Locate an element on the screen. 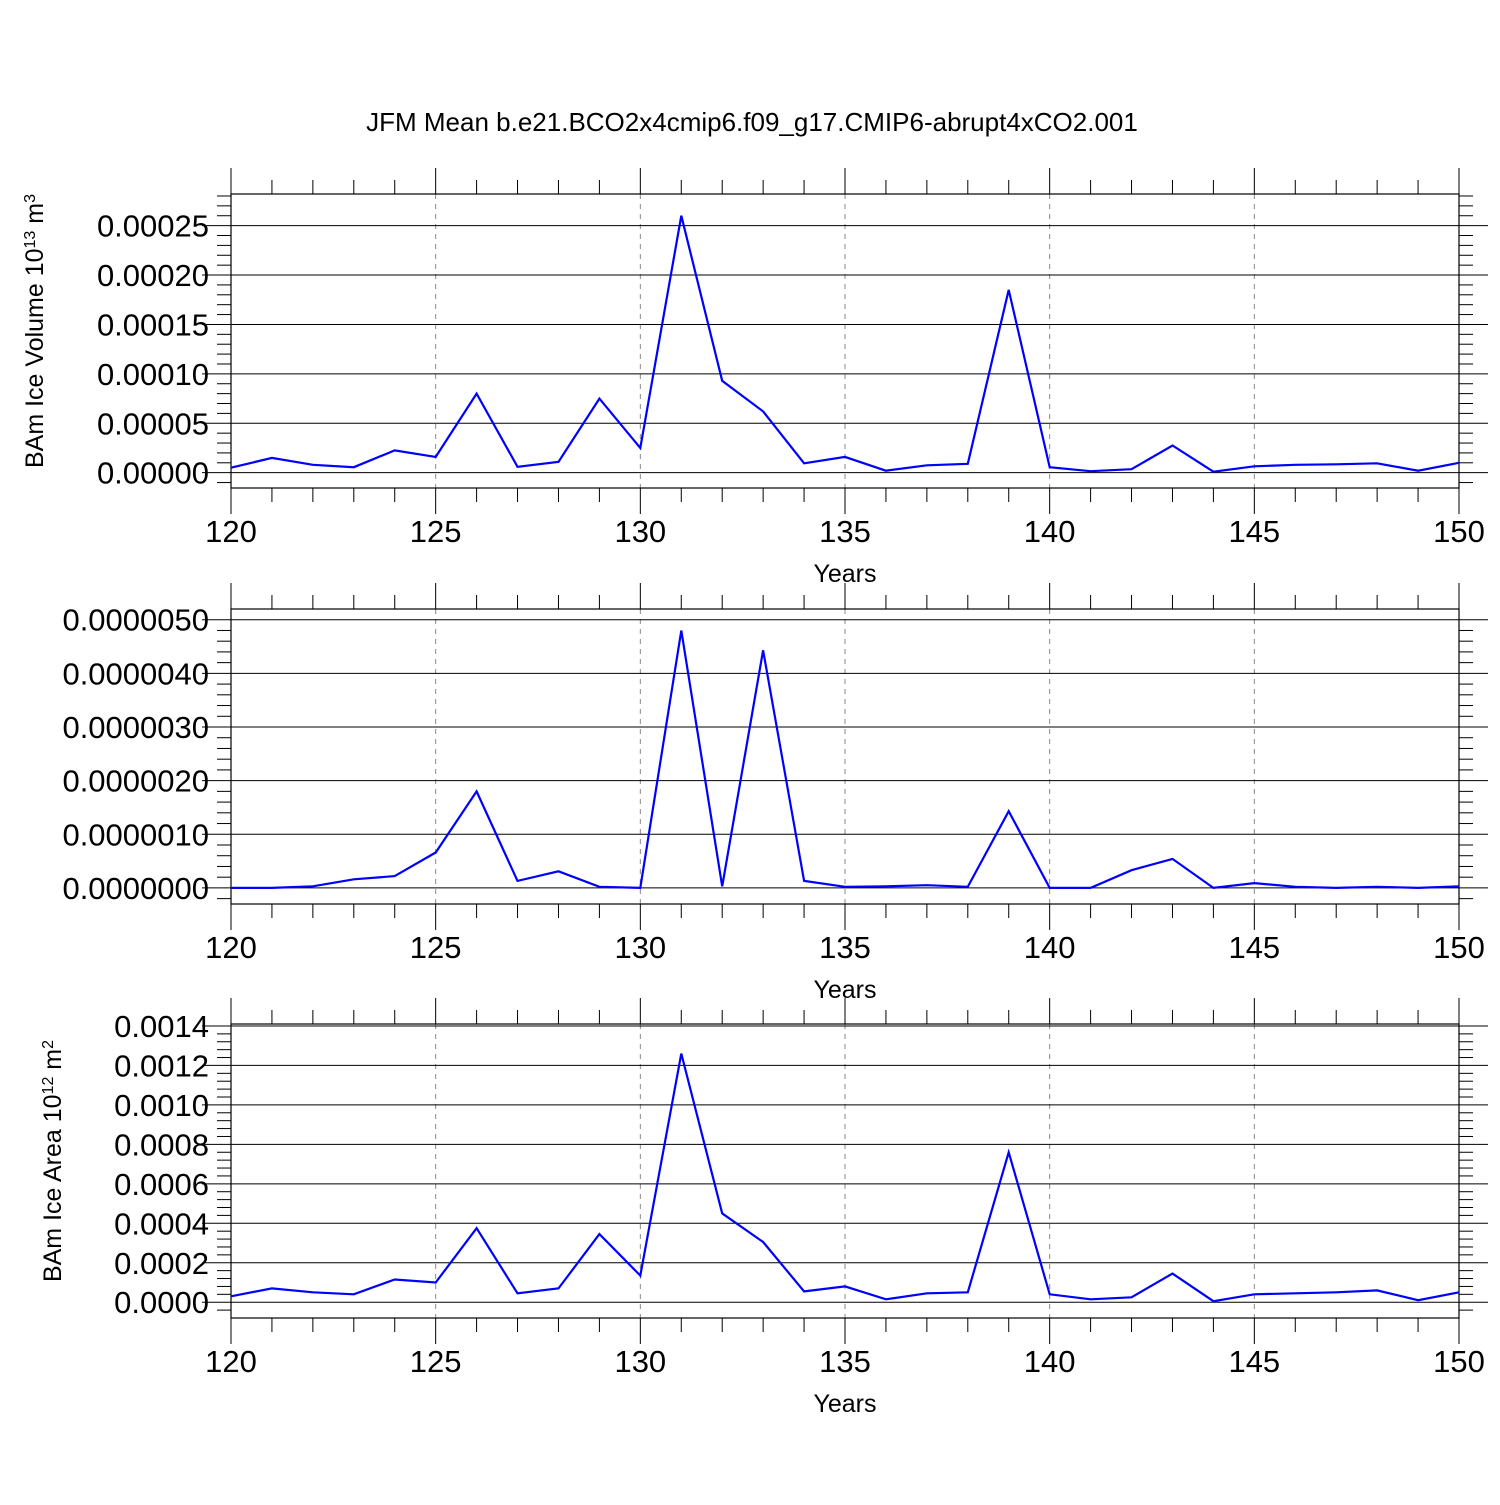  y-axis-label-superscript: 3 is located at coordinates (30, 198).